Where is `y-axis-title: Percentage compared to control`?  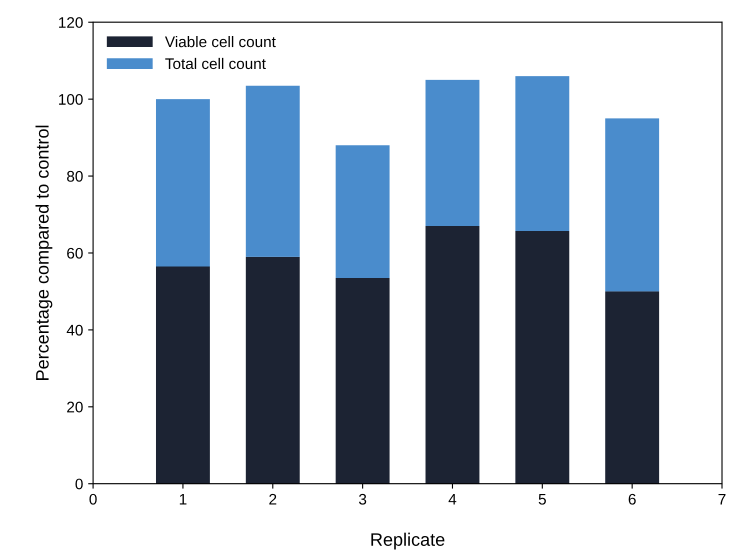
y-axis-title: Percentage compared to control is located at coordinates (43, 253).